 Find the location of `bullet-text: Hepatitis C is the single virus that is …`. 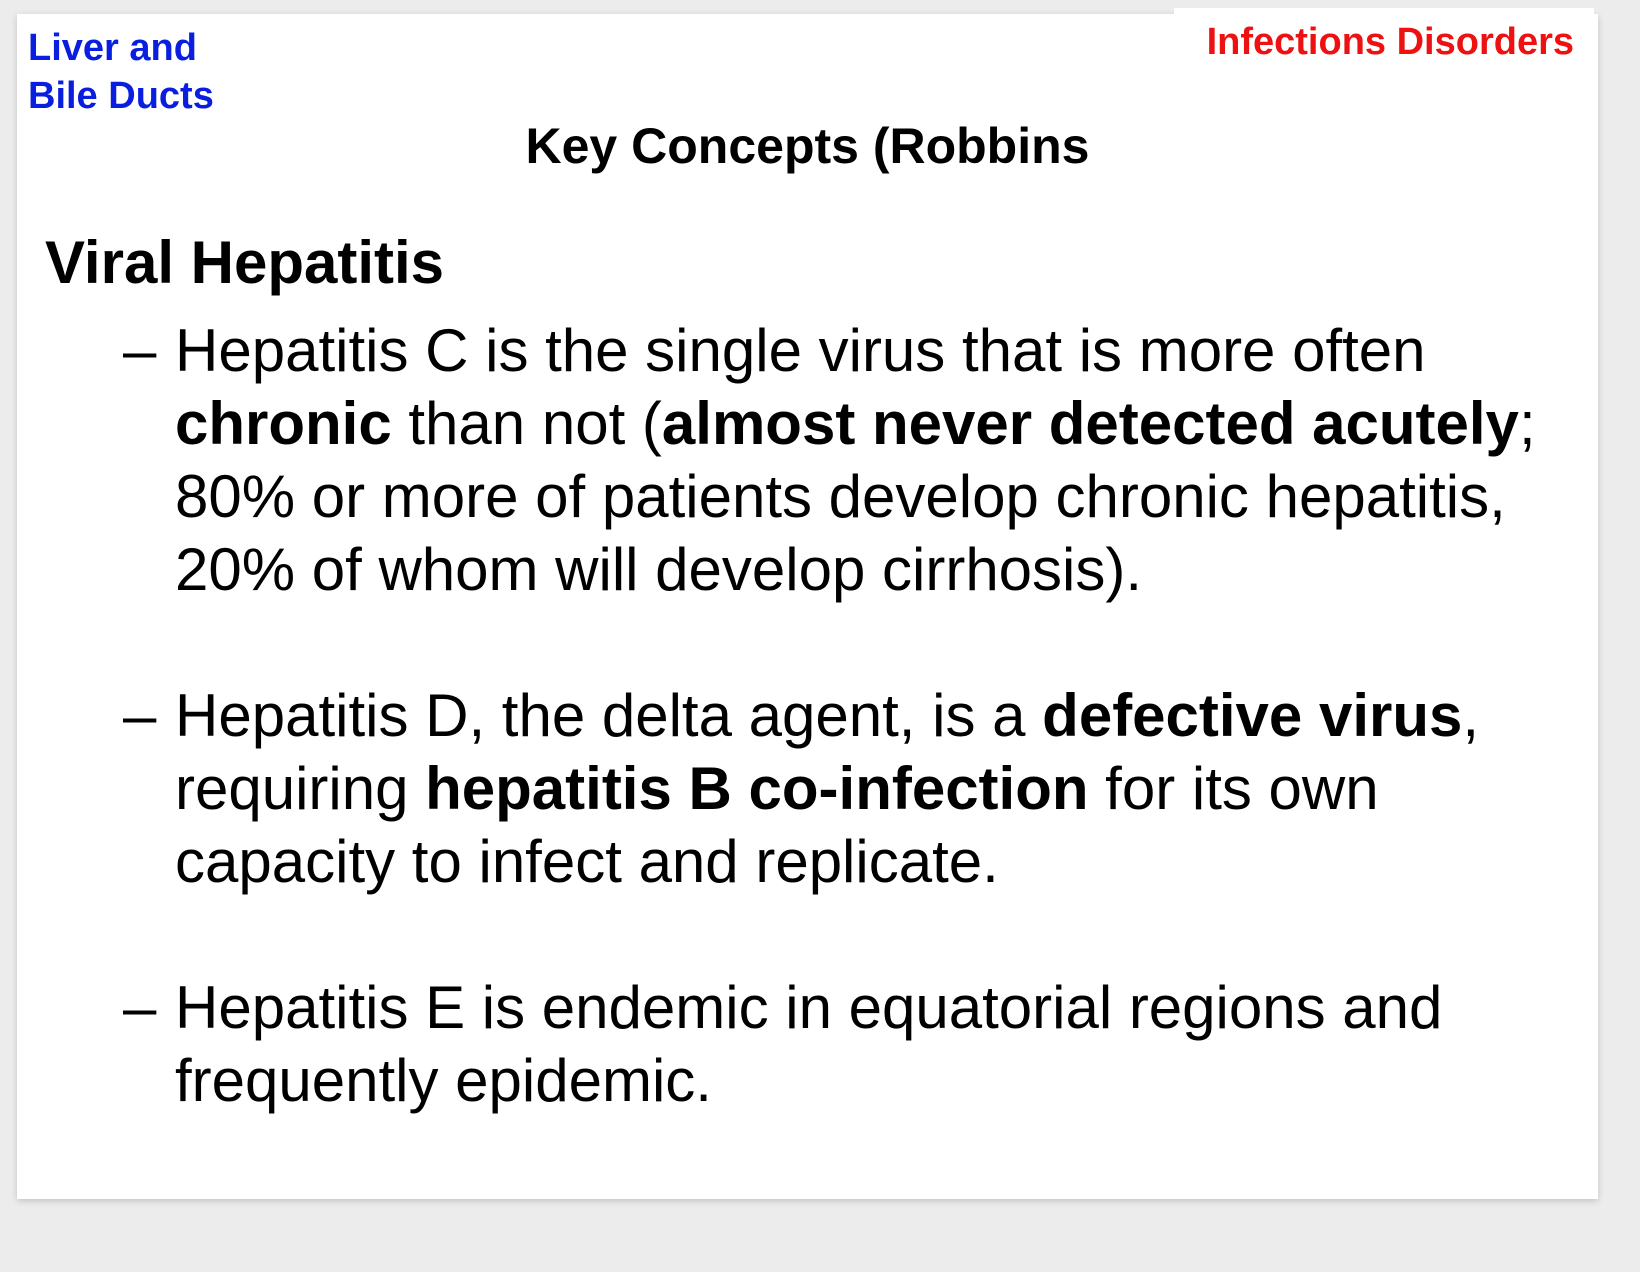

bullet-text: Hepatitis C is the single virus that is … is located at coordinates (800, 350).